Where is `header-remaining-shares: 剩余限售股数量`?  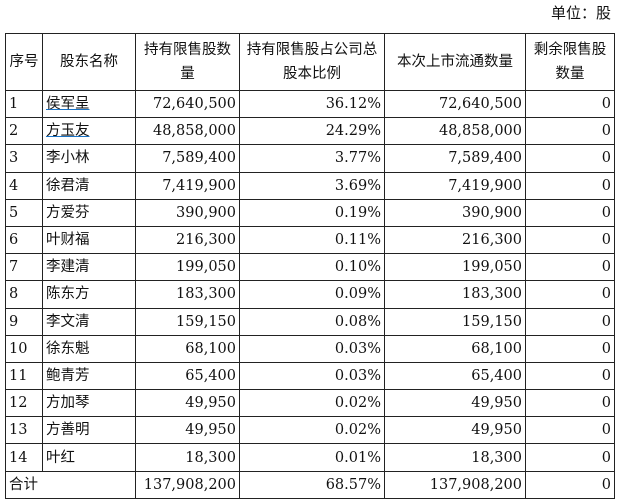
header-remaining-shares: 剩余限售股数量 is located at coordinates (570, 62).